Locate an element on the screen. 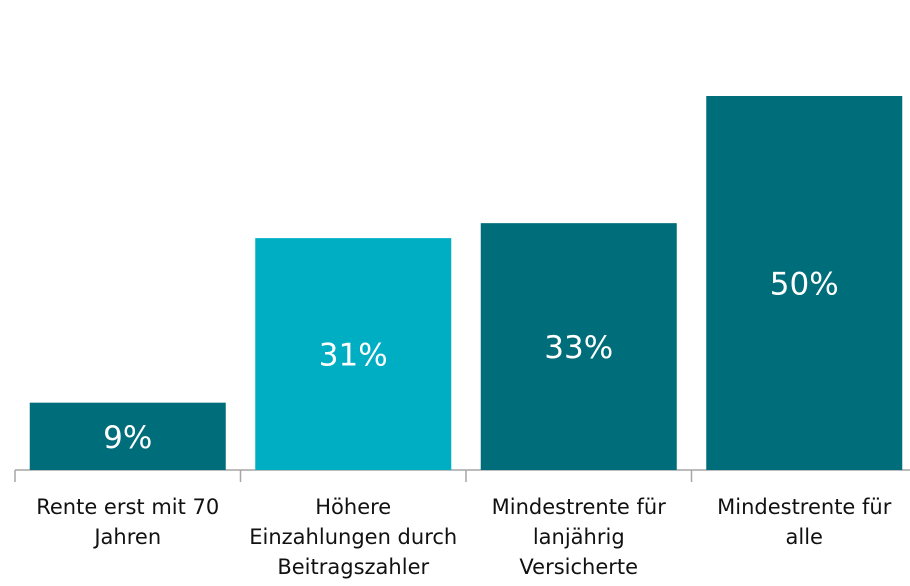  value-label: 50% is located at coordinates (804, 285).